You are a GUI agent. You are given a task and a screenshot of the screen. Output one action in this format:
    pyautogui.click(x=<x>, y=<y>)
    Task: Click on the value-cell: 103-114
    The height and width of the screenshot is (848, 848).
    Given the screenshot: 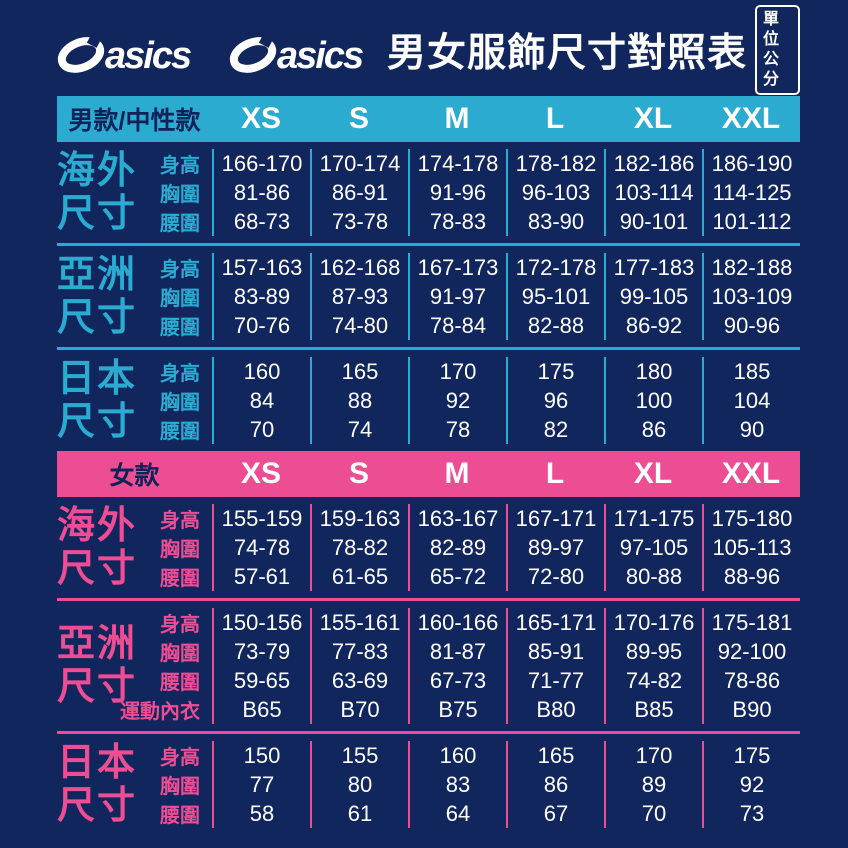 What is the action you would take?
    pyautogui.click(x=653, y=192)
    